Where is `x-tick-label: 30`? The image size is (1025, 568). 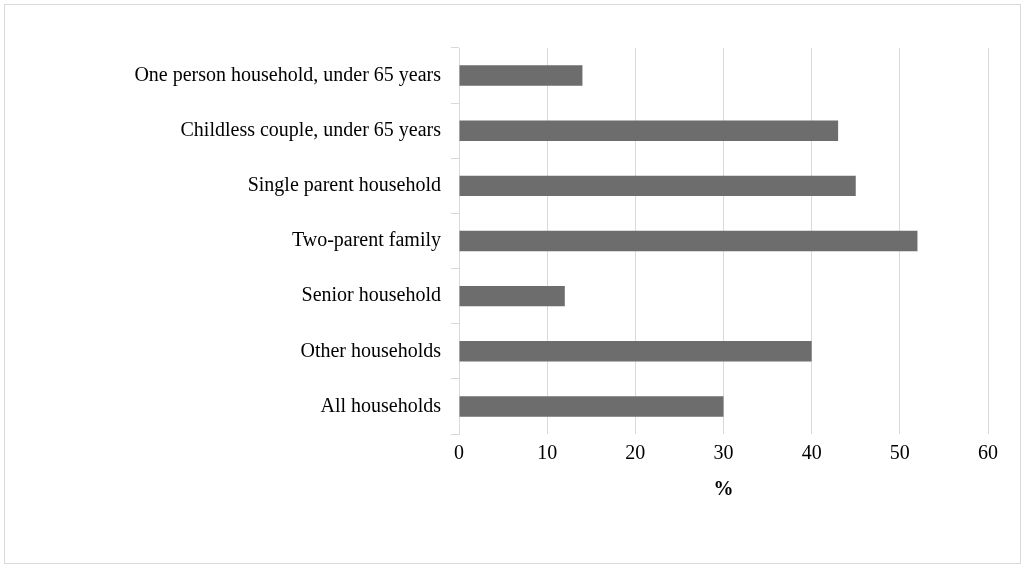 x-tick-label: 30 is located at coordinates (723, 452).